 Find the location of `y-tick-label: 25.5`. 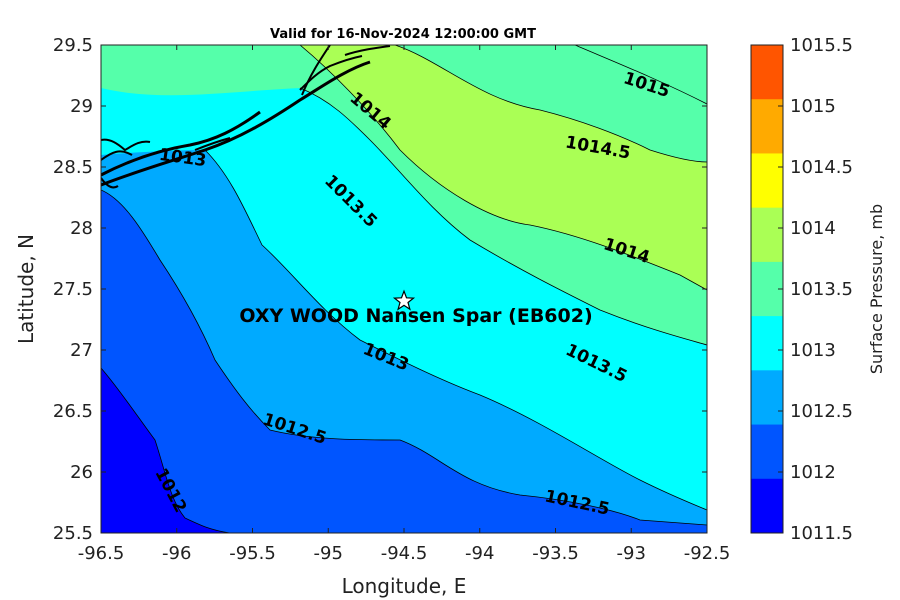

y-tick-label: 25.5 is located at coordinates (73, 533).